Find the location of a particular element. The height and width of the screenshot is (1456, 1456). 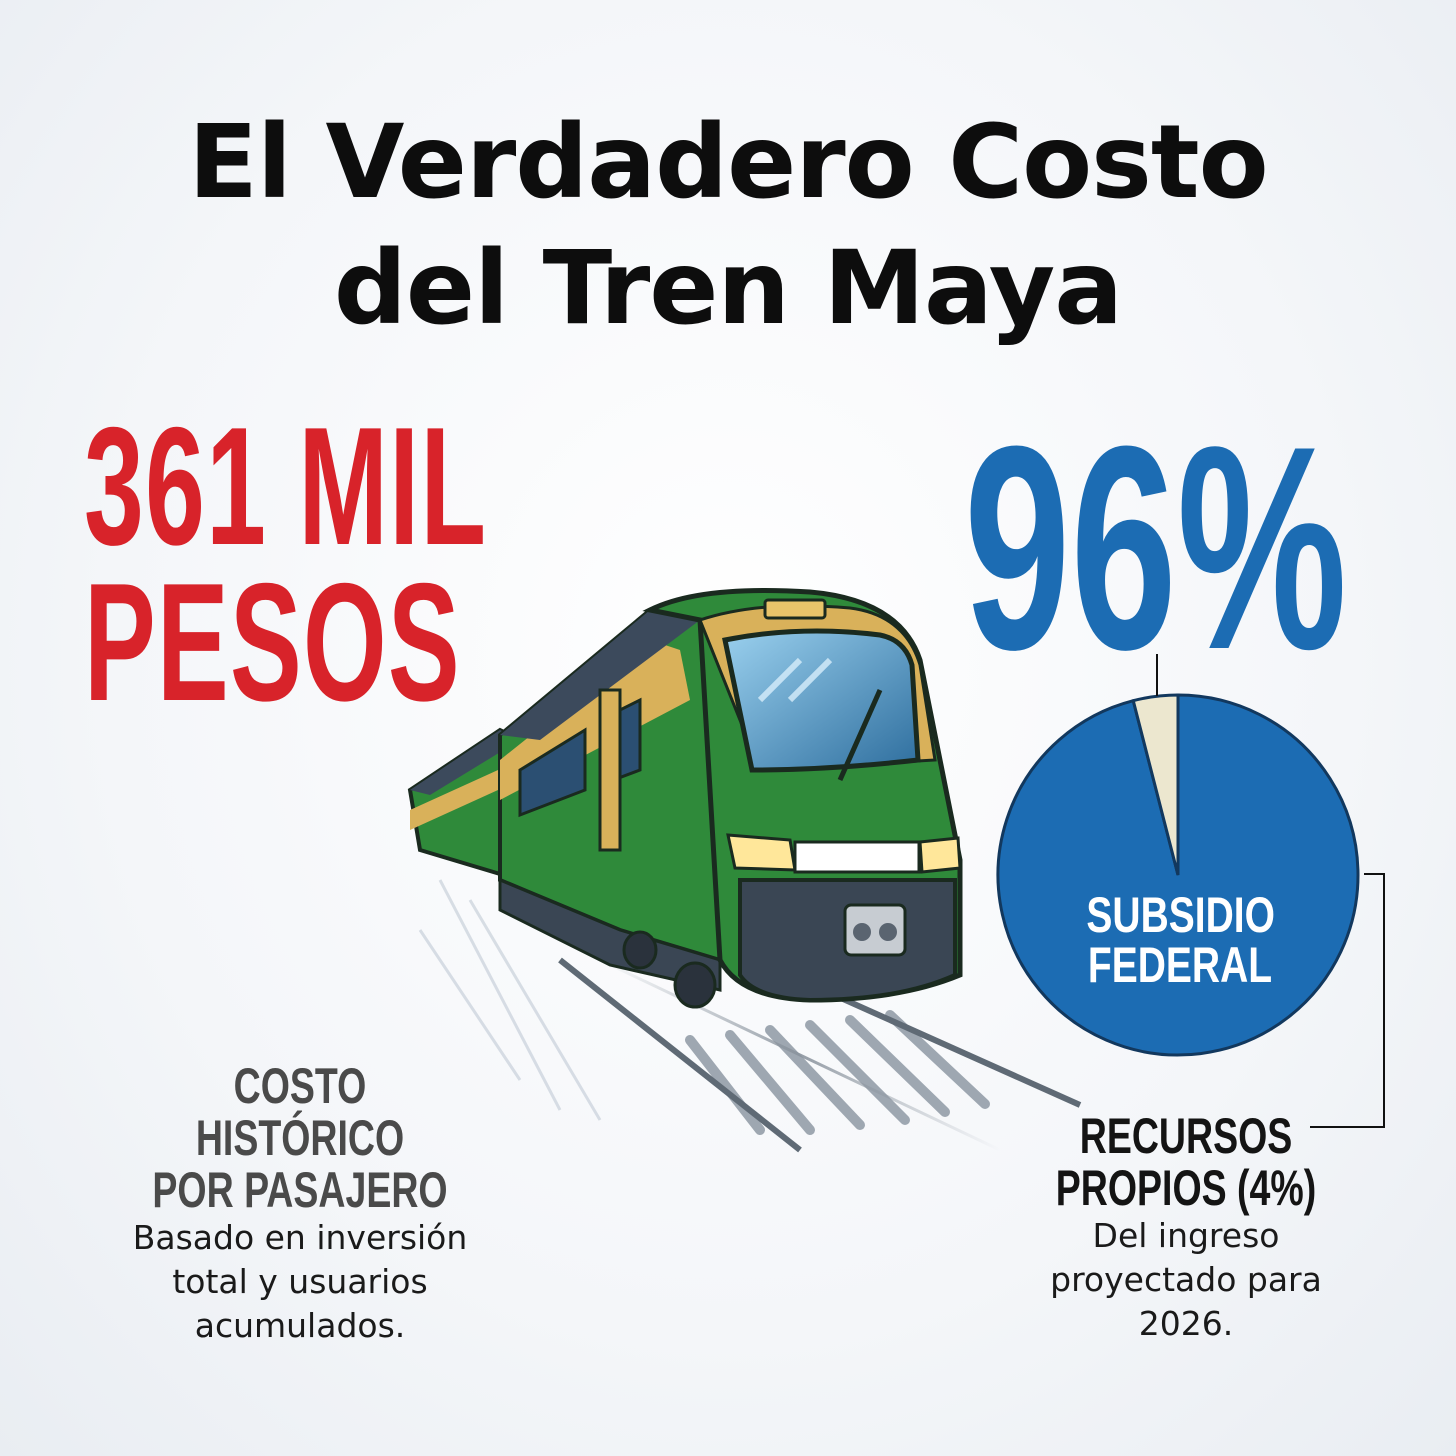

own-resources-body-line-2: proyectado para is located at coordinates (1186, 1279).